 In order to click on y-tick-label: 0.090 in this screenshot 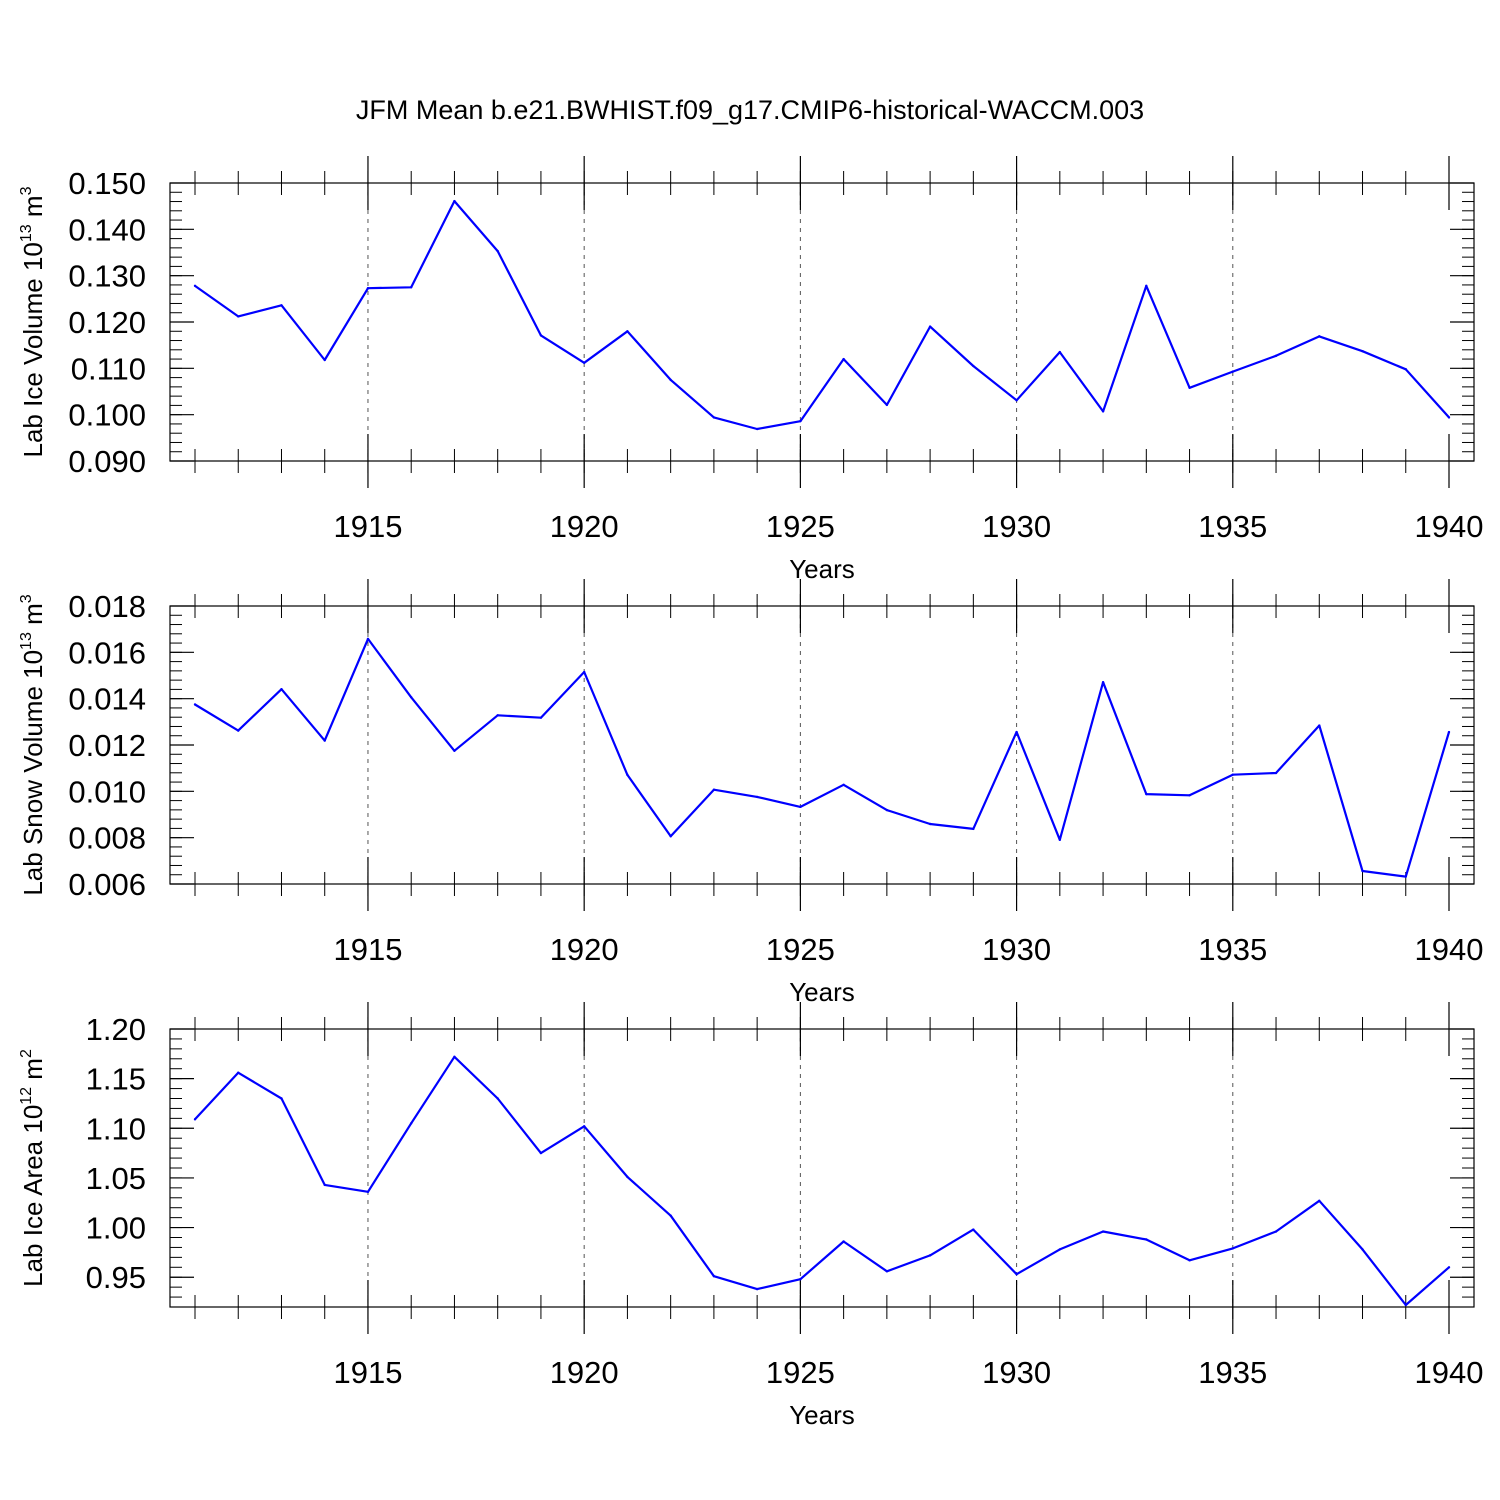, I will do `click(107, 461)`.